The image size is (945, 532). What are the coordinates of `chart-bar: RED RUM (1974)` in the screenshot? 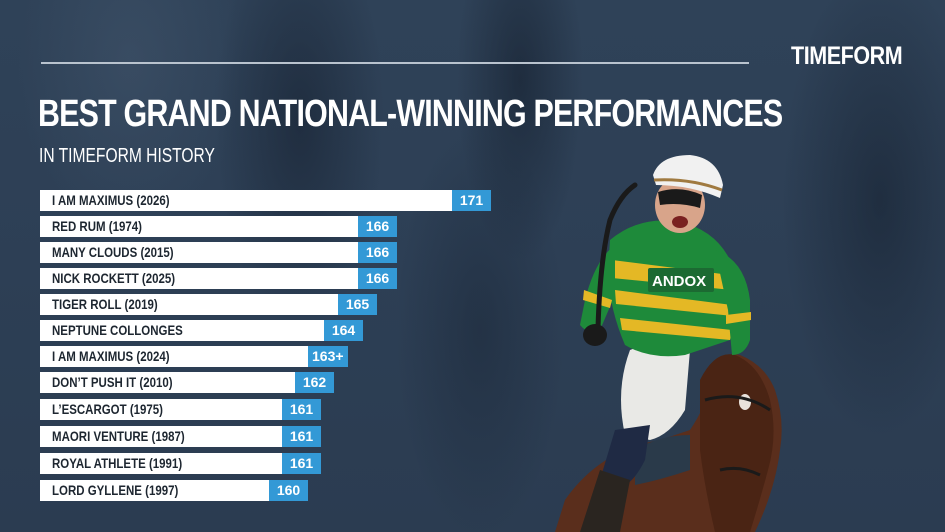 It's located at (199, 226).